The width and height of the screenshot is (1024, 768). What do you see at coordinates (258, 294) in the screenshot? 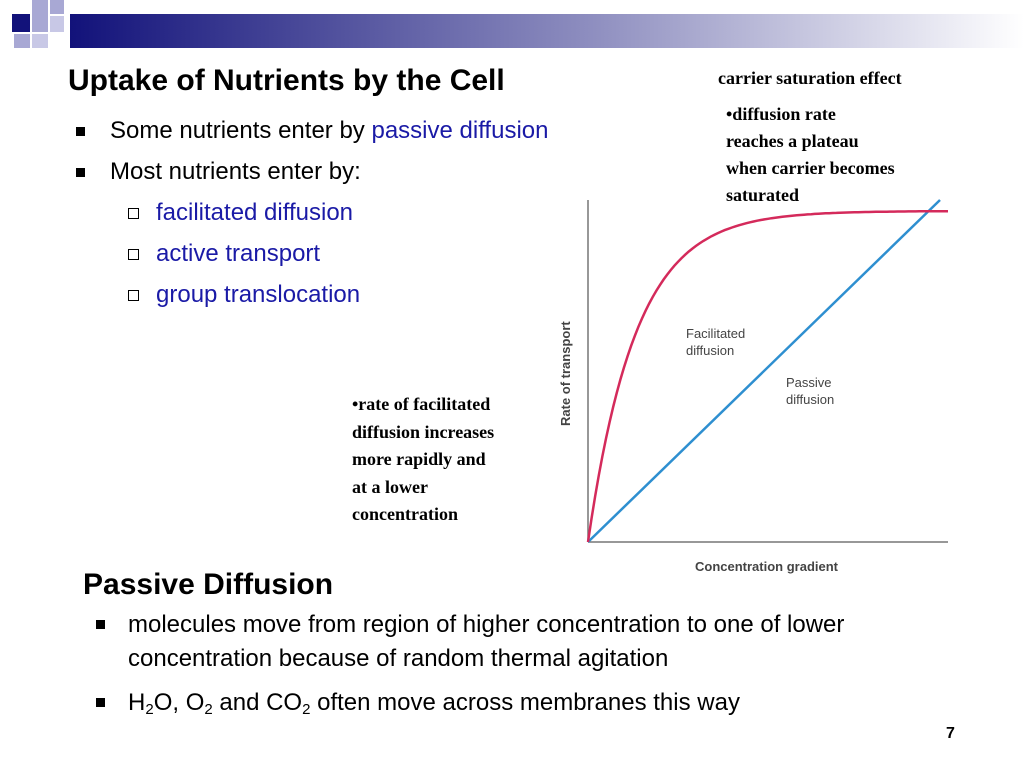
I see `sub-bullet-text: group translocation` at bounding box center [258, 294].